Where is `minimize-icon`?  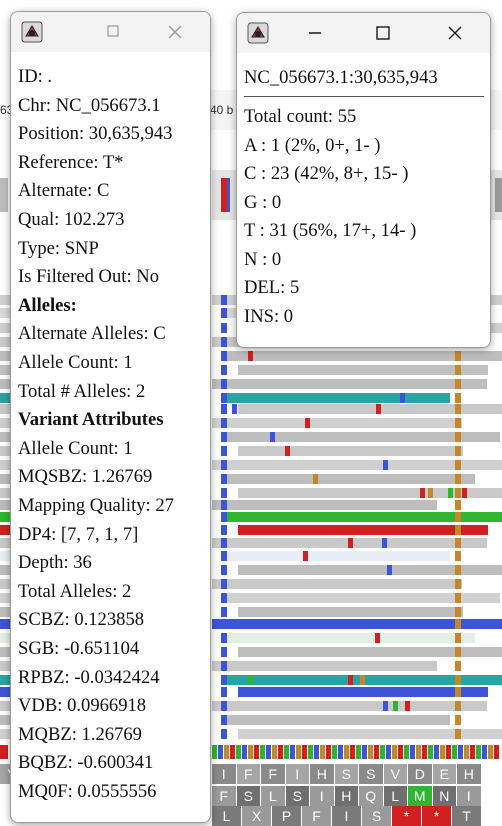 minimize-icon is located at coordinates (315, 33).